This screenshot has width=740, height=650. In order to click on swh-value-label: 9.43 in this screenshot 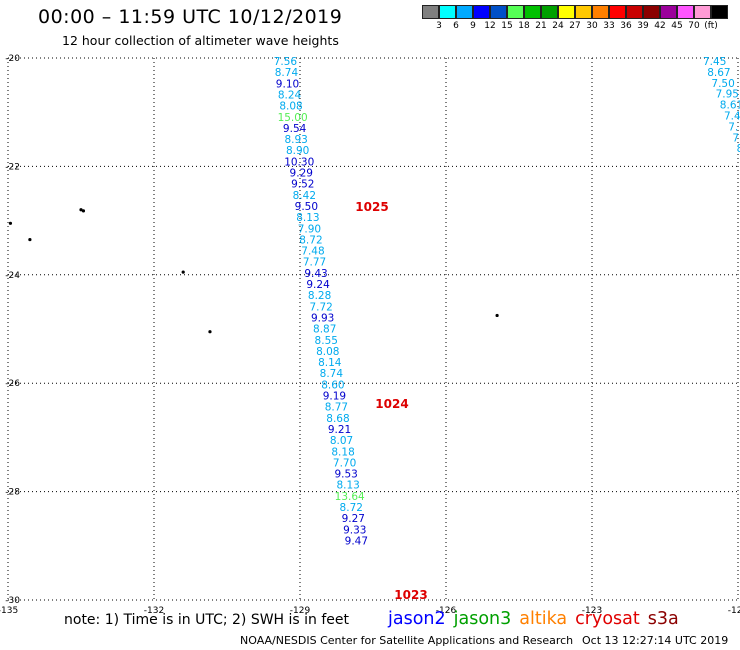, I will do `click(315, 274)`.